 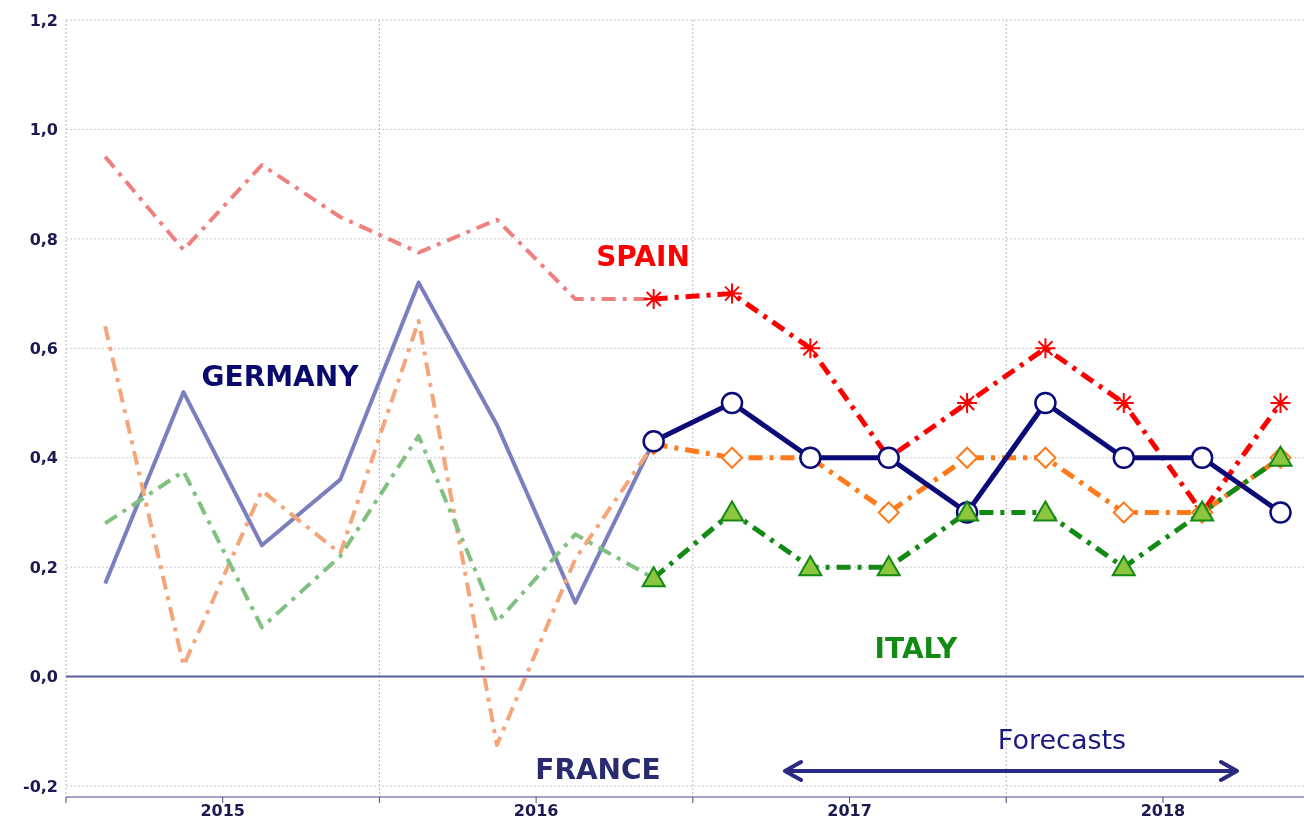 I want to click on annotation: Forecasts, so click(x=1062, y=739).